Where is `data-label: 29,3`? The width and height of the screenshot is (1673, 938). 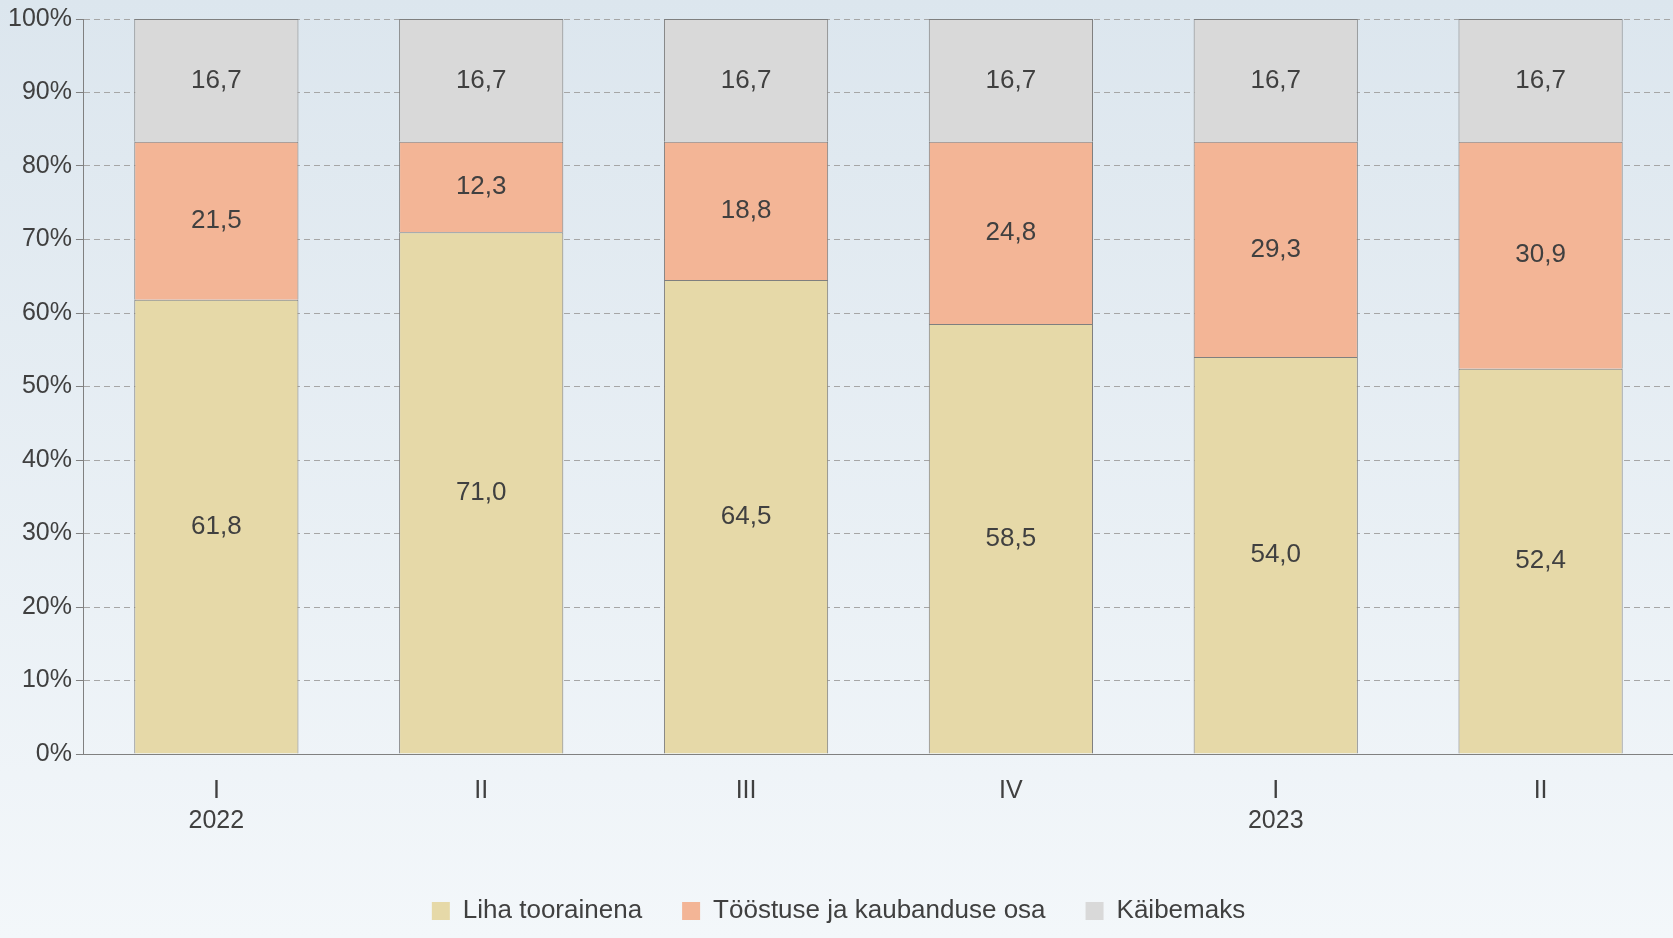 data-label: 29,3 is located at coordinates (1276, 247).